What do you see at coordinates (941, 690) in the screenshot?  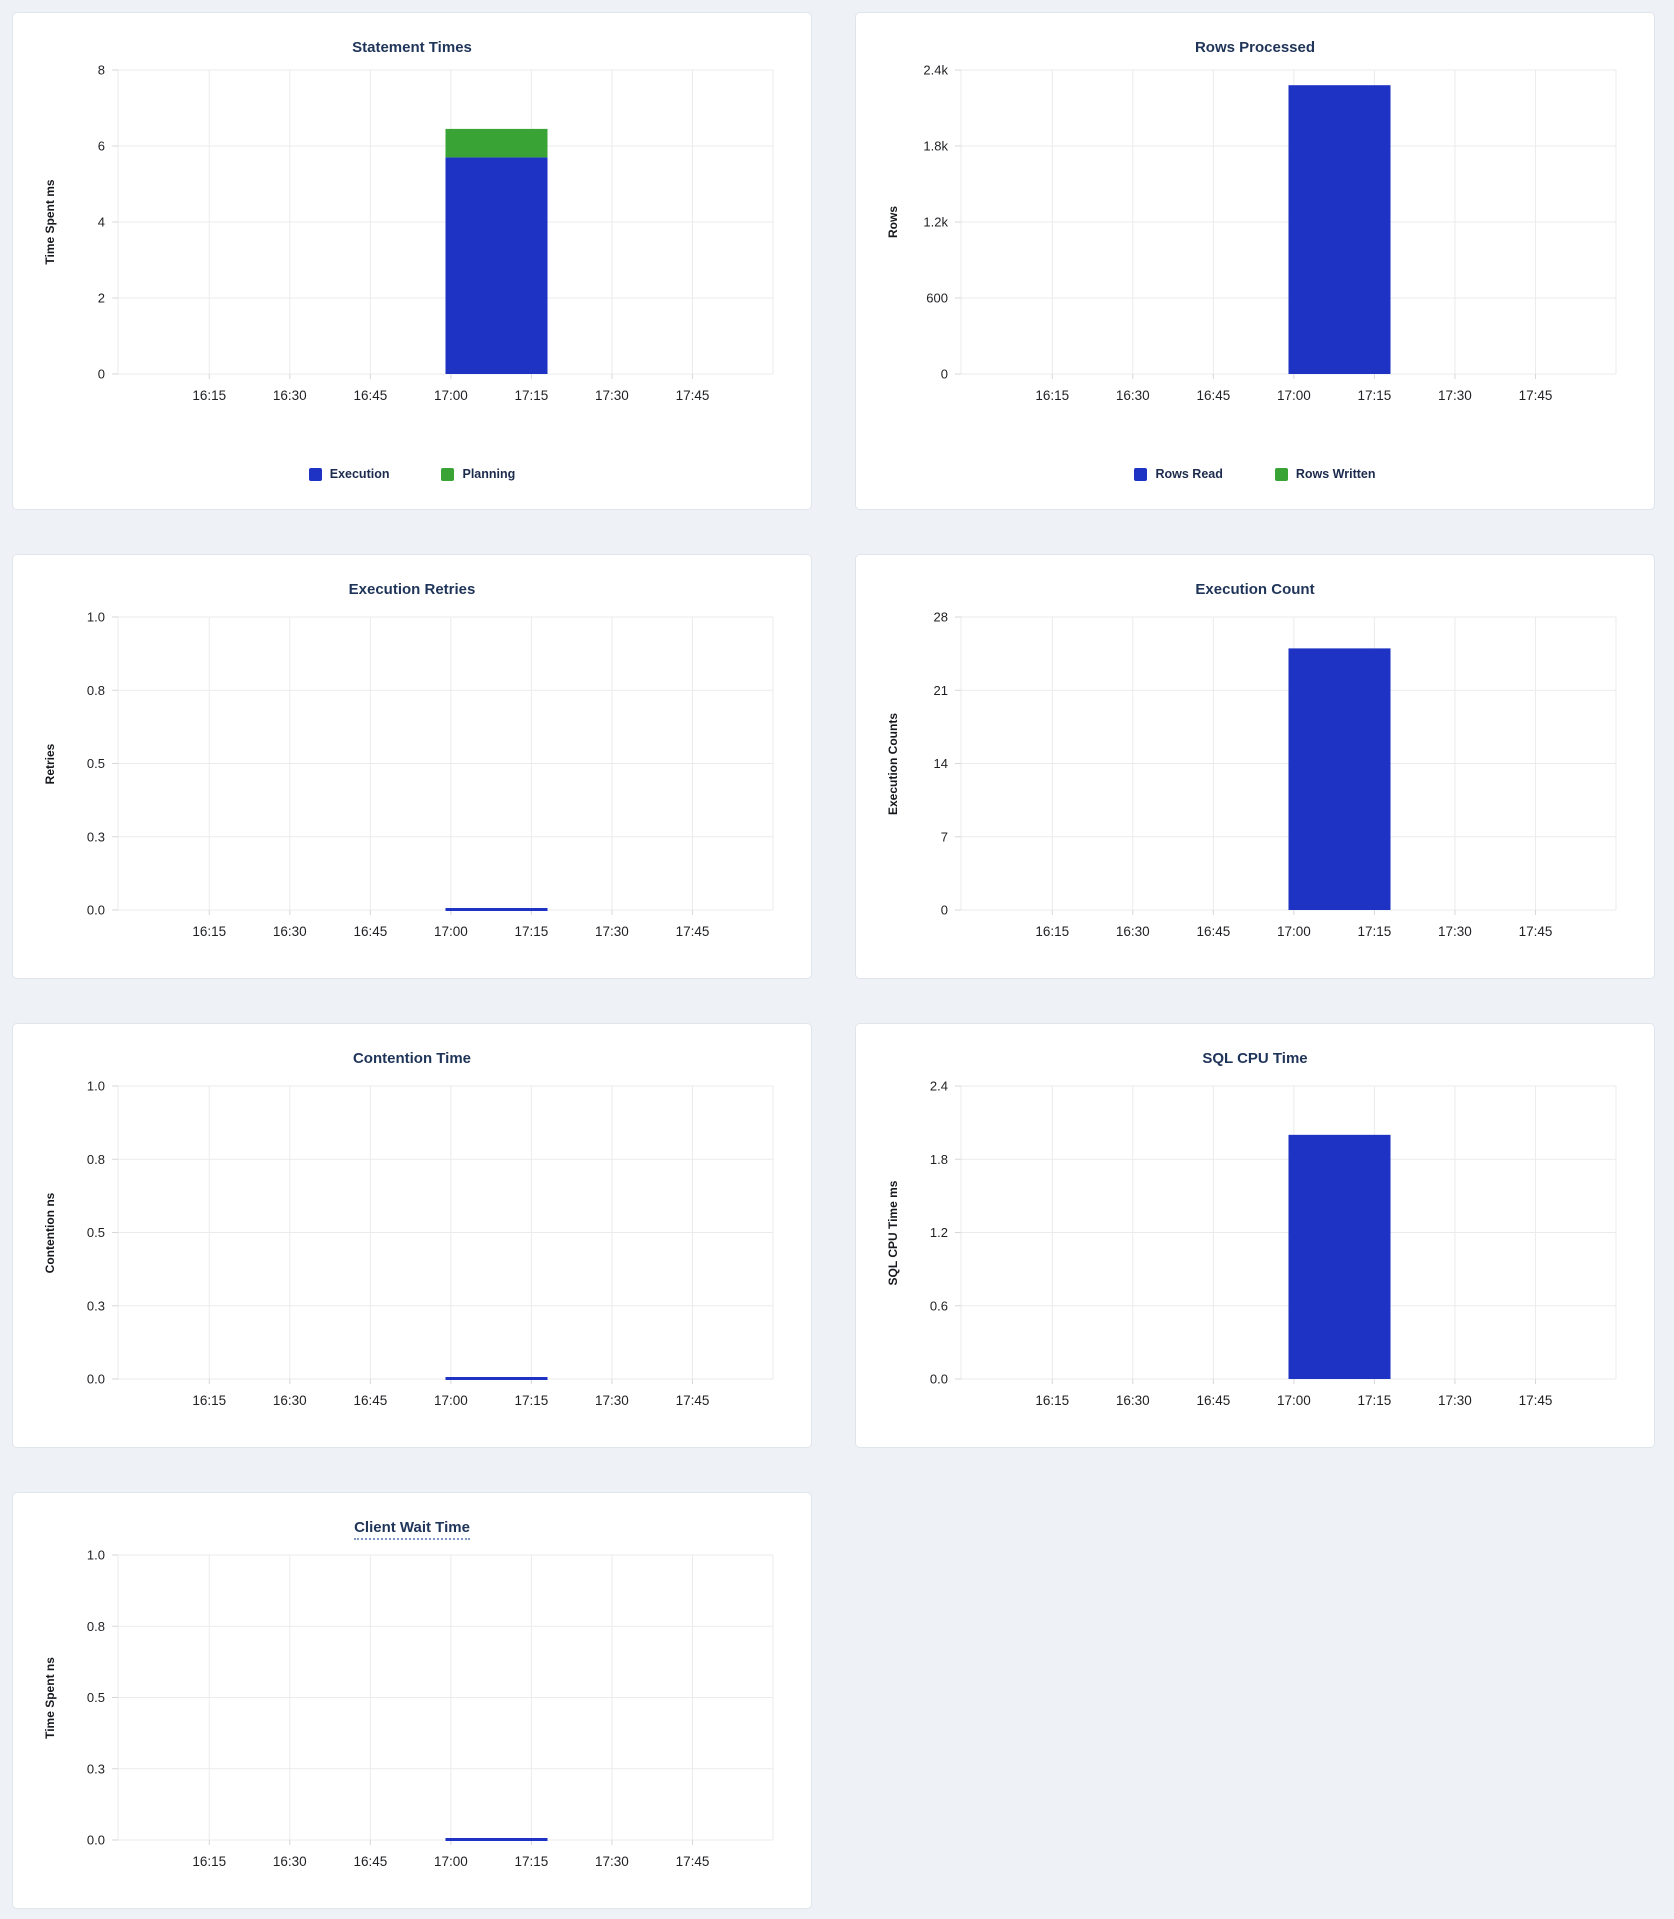 I see `svg-text: 21` at bounding box center [941, 690].